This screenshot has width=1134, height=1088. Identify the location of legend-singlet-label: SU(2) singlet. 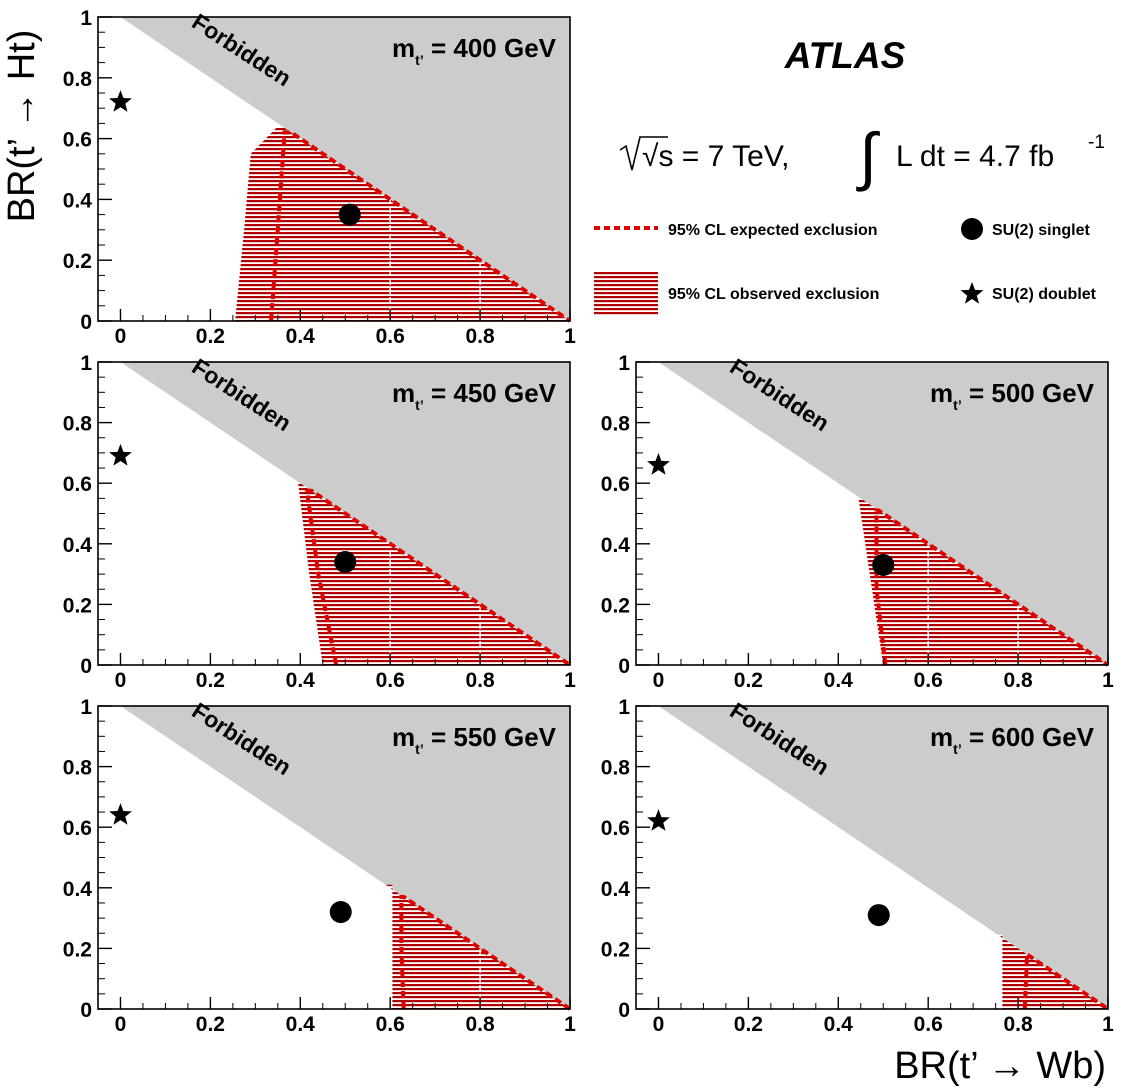
(1041, 230).